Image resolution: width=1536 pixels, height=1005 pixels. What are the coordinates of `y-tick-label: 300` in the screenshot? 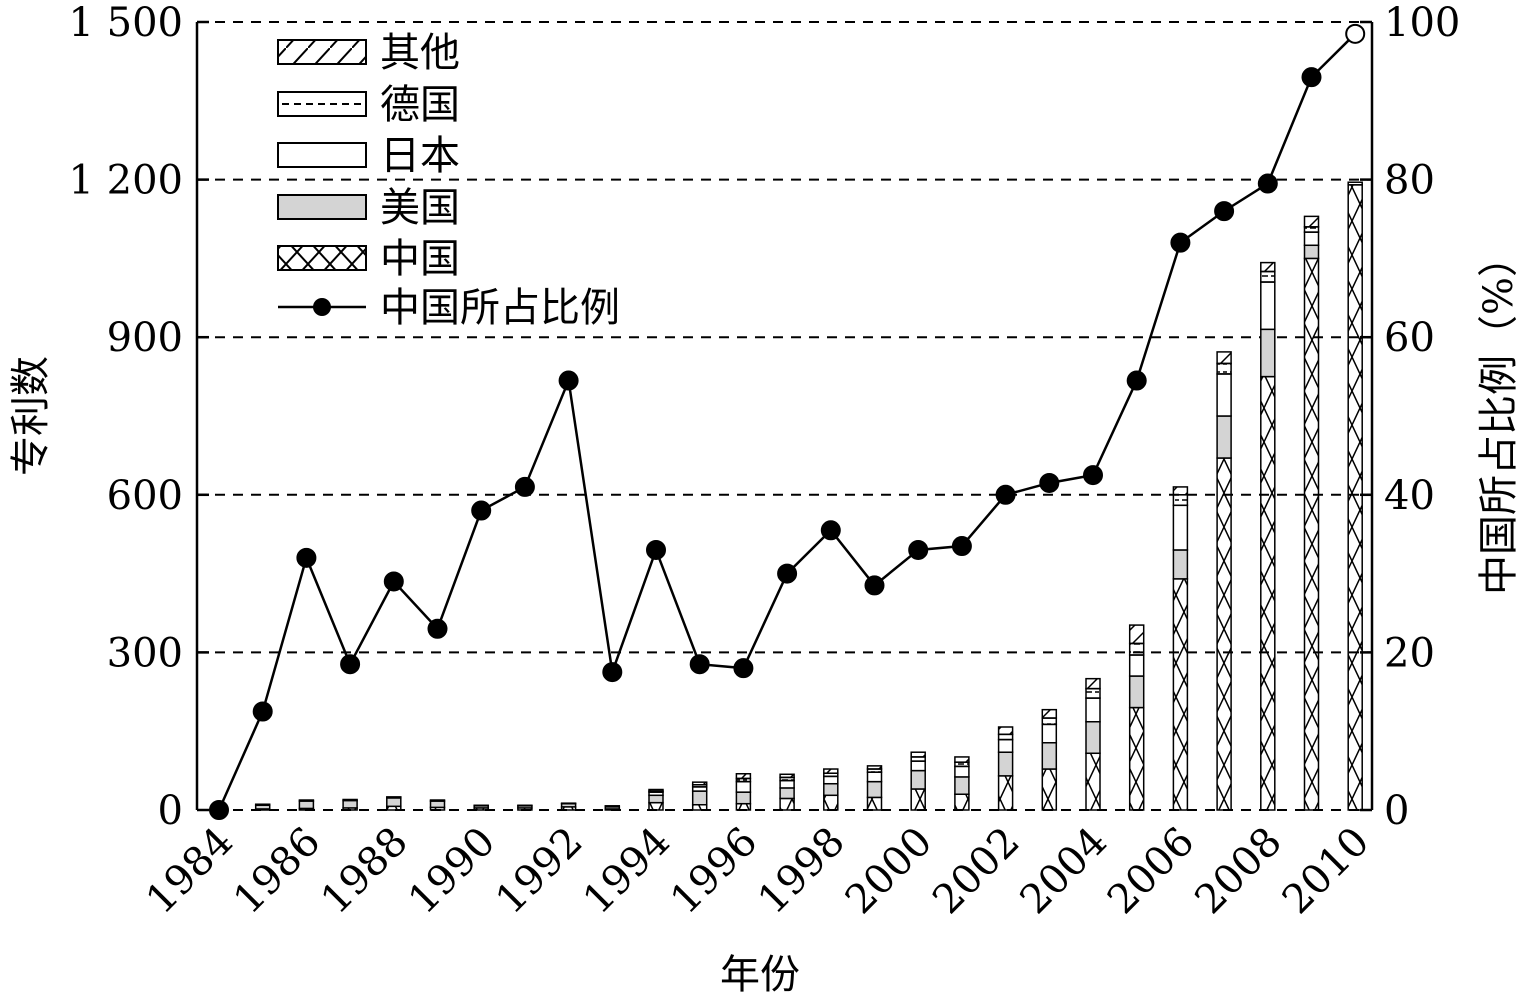 It's located at (145, 653).